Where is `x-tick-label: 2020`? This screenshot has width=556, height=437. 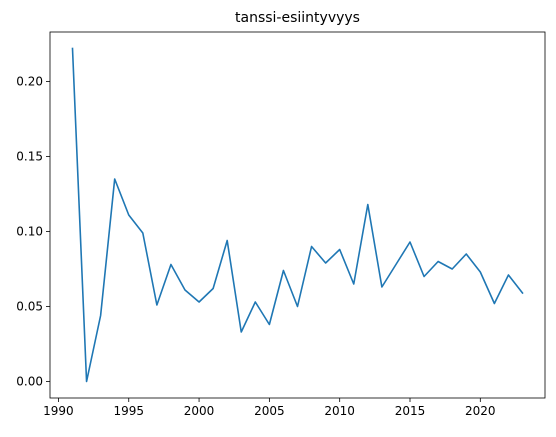
x-tick-label: 2020 is located at coordinates (480, 411).